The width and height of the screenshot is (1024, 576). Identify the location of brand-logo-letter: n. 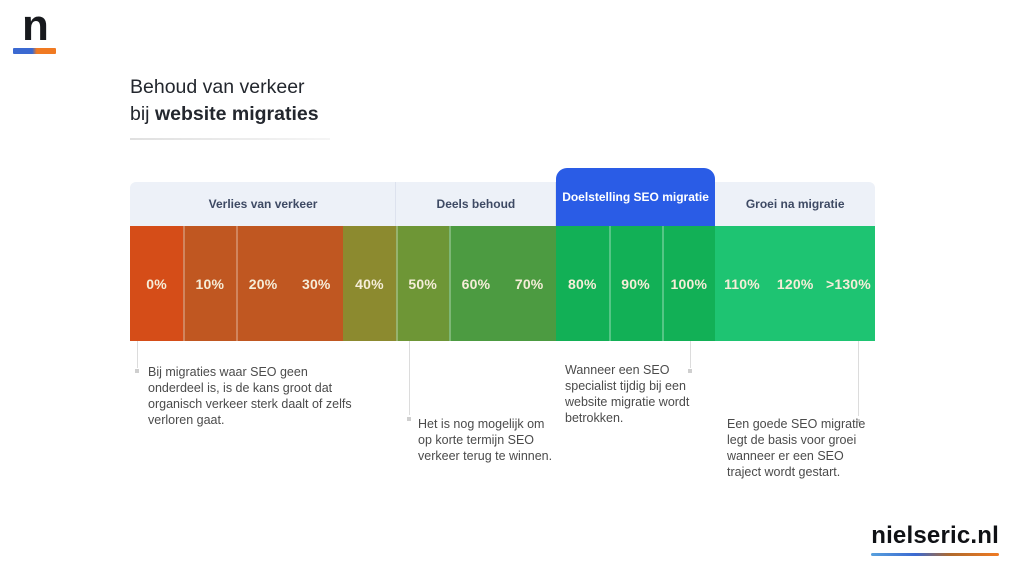
(35, 25).